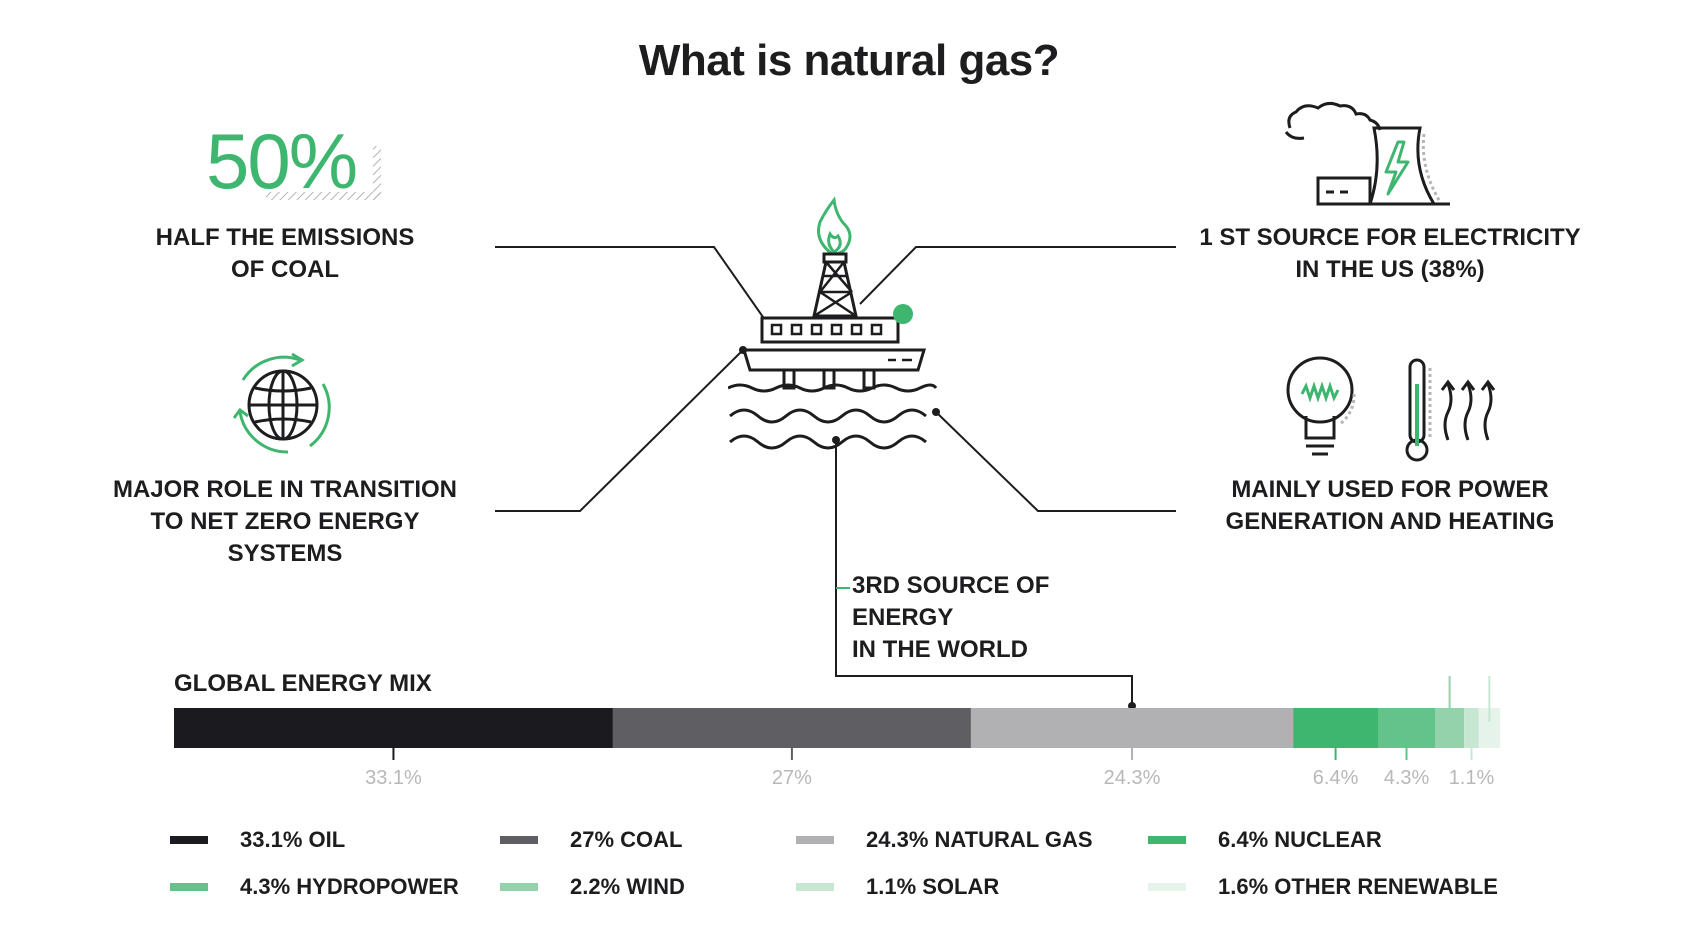 The height and width of the screenshot is (932, 1698). I want to click on globe-recycle-icon, so click(281, 403).